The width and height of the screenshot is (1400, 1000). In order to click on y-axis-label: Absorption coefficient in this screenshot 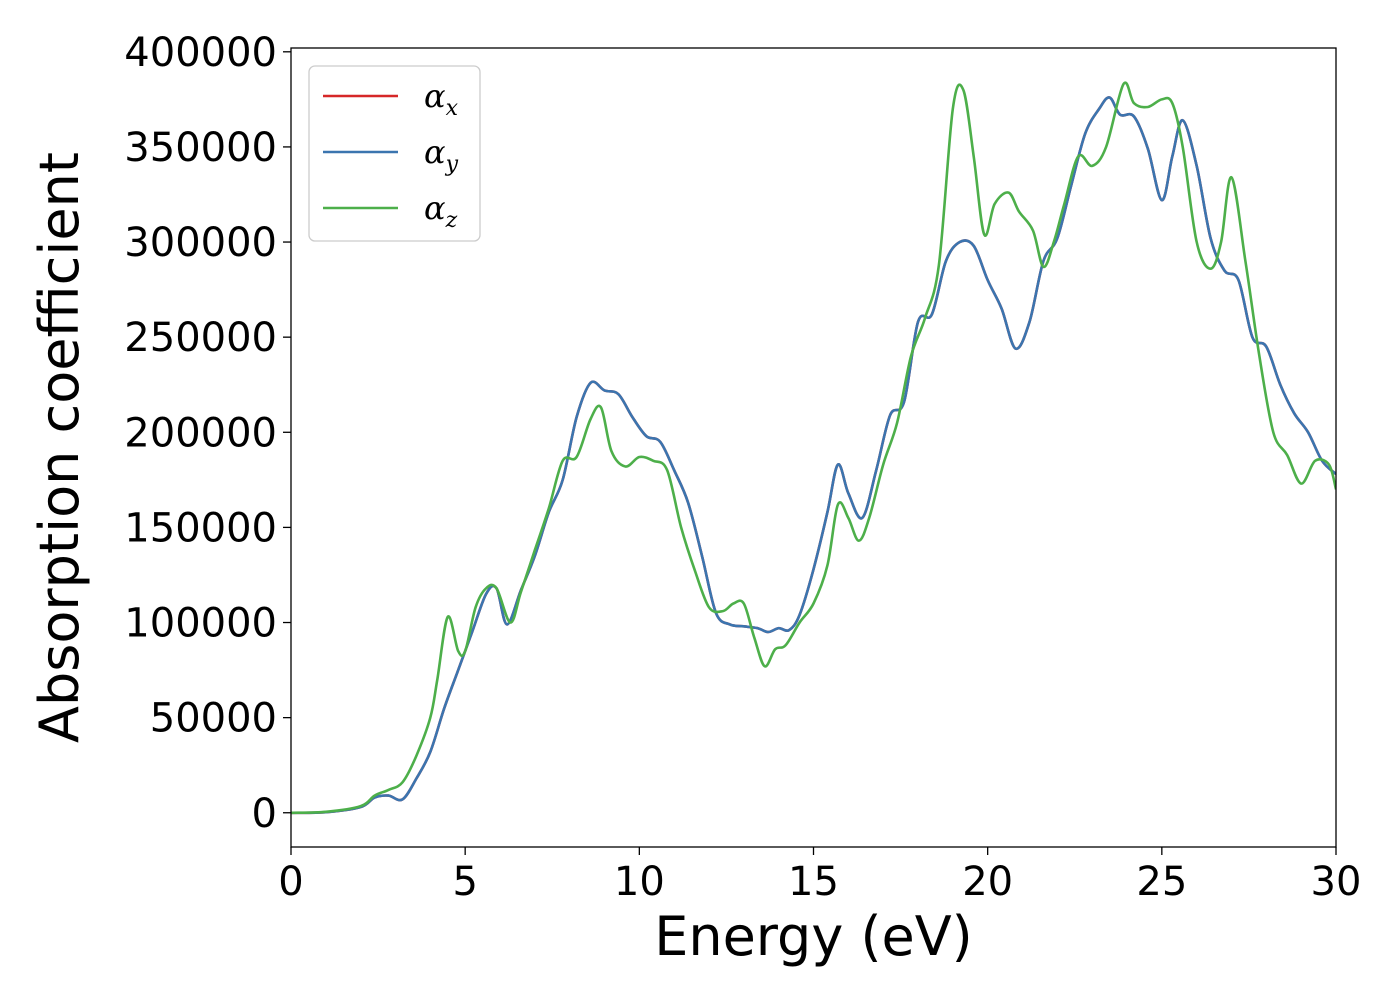, I will do `click(59, 447)`.